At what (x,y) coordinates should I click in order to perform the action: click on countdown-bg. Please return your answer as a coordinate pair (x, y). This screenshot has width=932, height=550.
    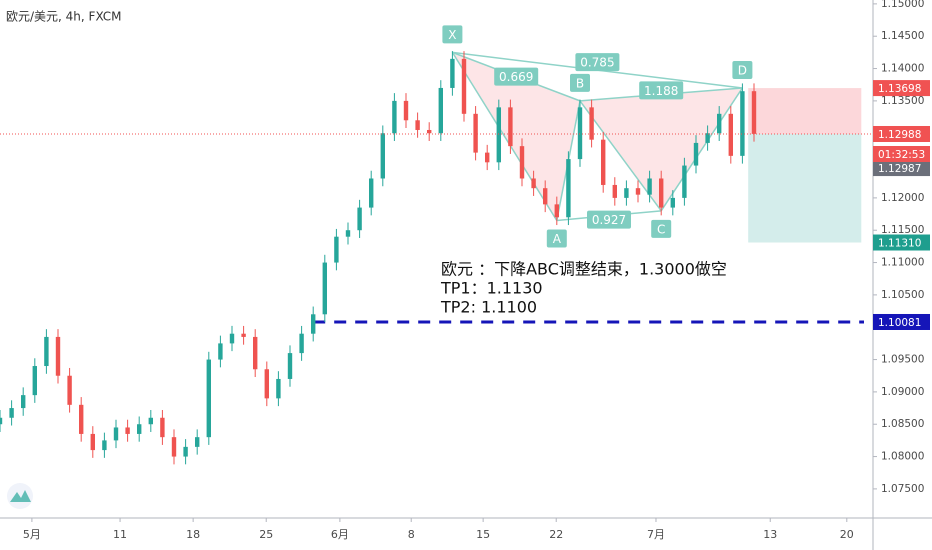
    Looking at the image, I should click on (901, 153).